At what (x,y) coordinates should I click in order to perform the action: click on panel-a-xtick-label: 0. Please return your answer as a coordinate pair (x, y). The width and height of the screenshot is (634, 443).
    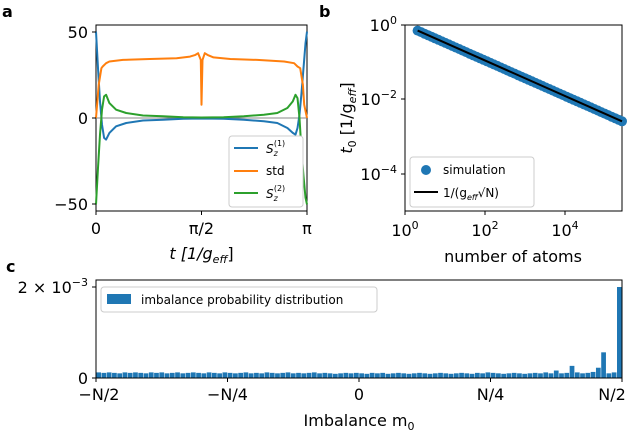
    Looking at the image, I should click on (96, 228).